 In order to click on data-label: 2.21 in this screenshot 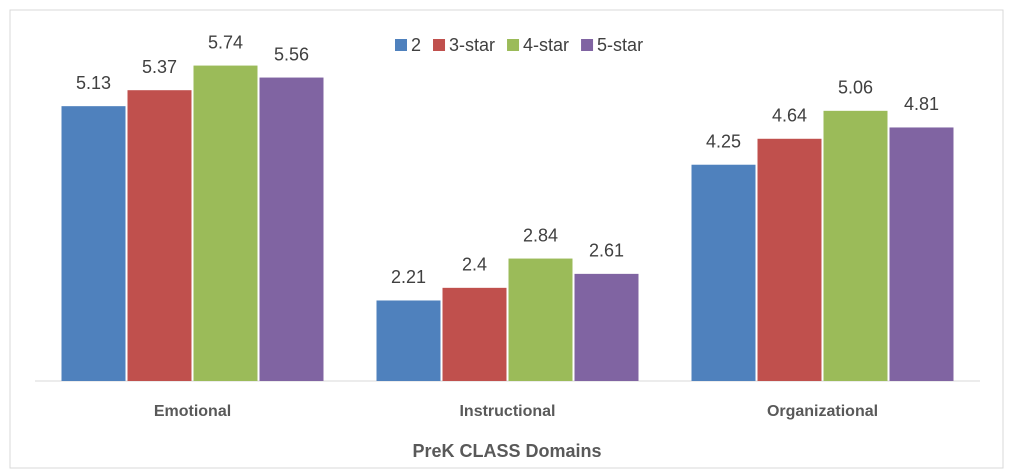, I will do `click(408, 277)`.